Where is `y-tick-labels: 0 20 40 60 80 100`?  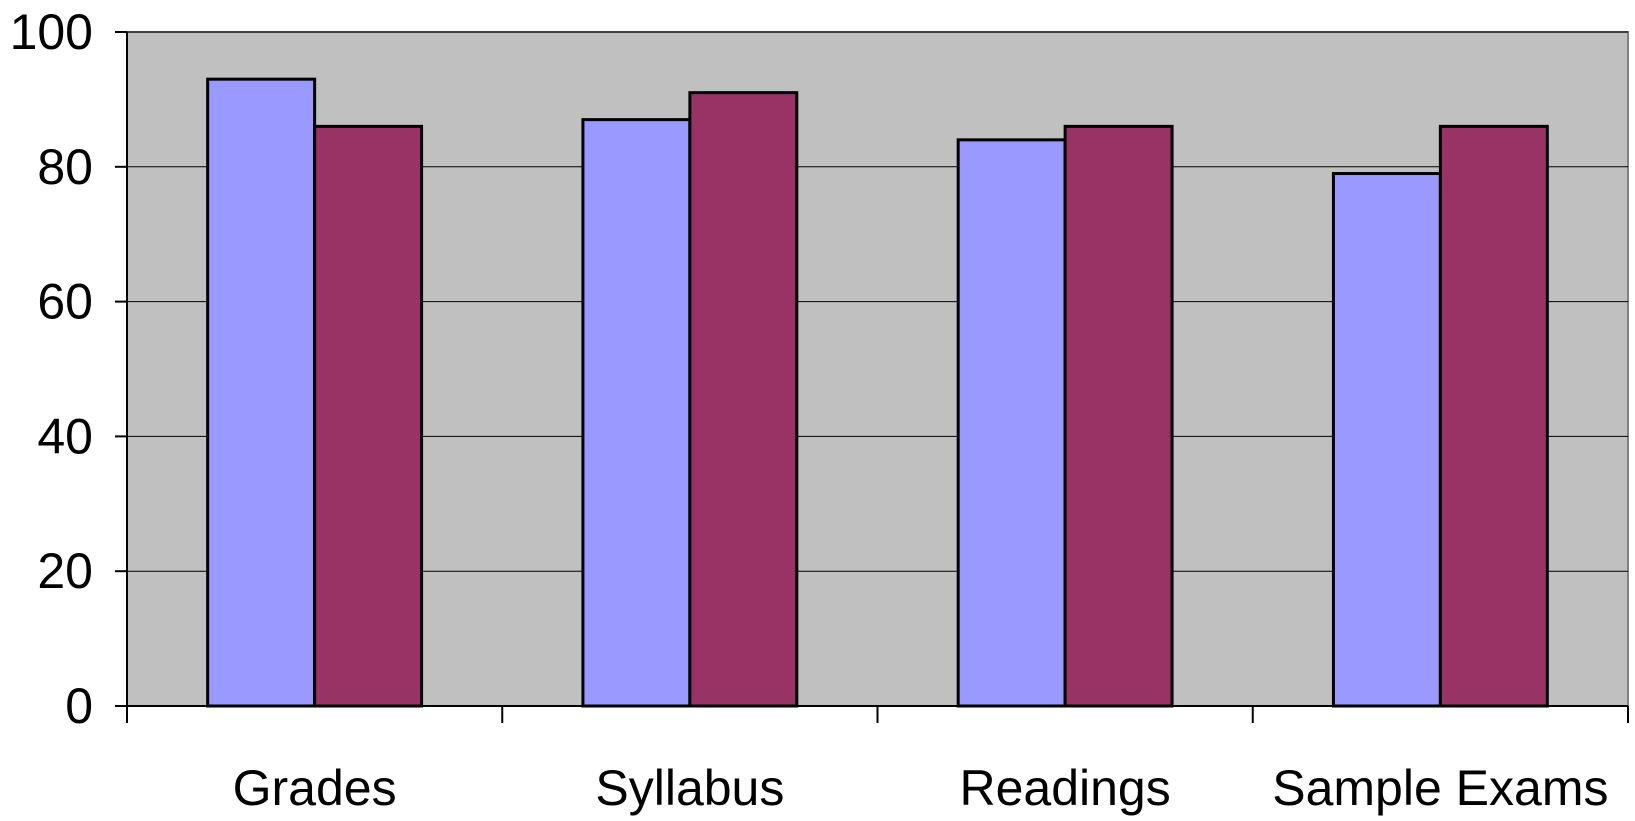 y-tick-labels: 0 20 40 60 80 100 is located at coordinates (51, 369).